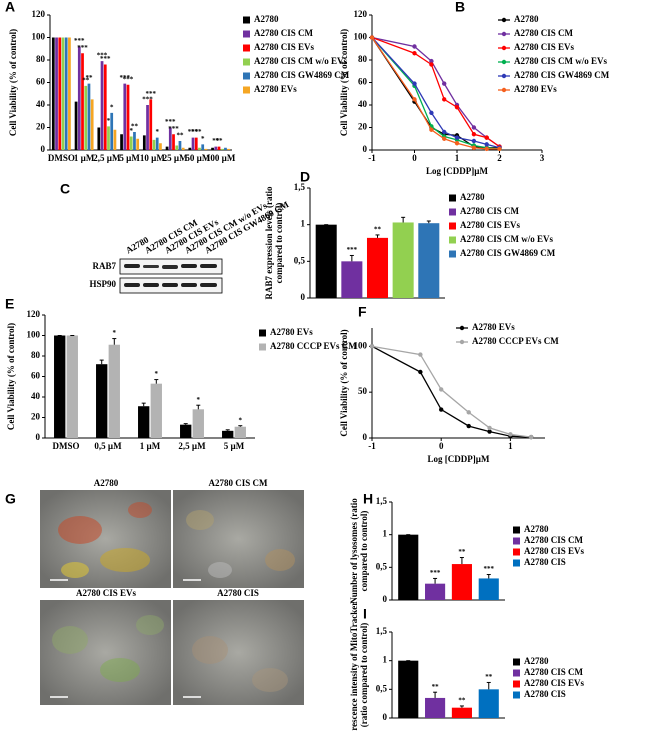 The height and width of the screenshot is (731, 648). Describe the element at coordinates (504, 34) in the screenshot. I see `legend-marker` at that location.